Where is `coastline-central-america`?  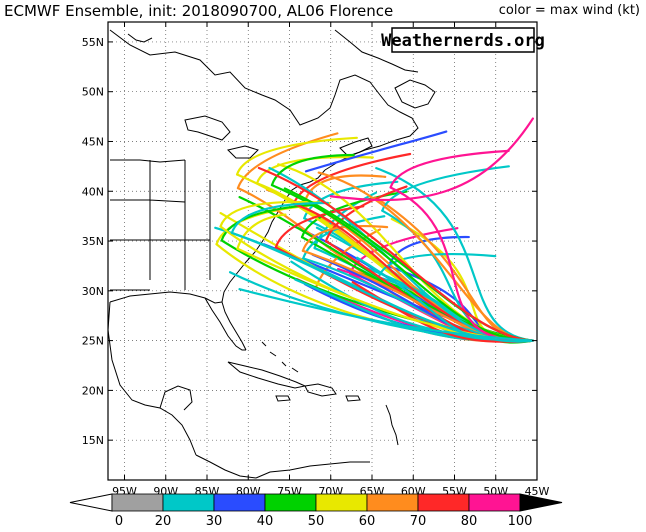 coastline-central-america is located at coordinates (226, 466).